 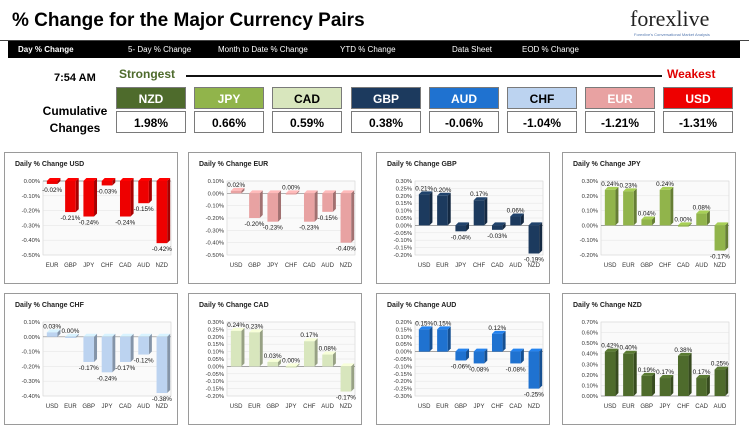 What do you see at coordinates (590, 355) in the screenshot?
I see `y-tick-label: 0.40%` at bounding box center [590, 355].